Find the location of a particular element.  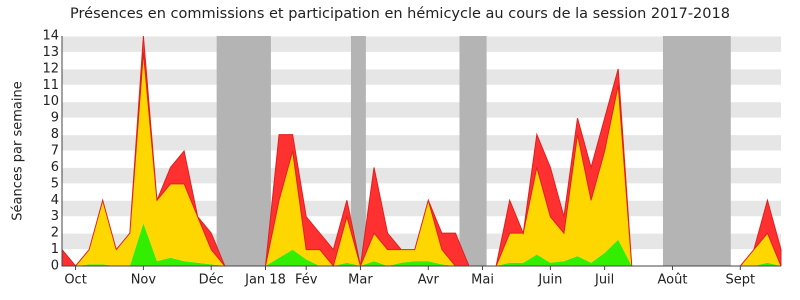

y-tick-label: 8 is located at coordinates (55, 134).